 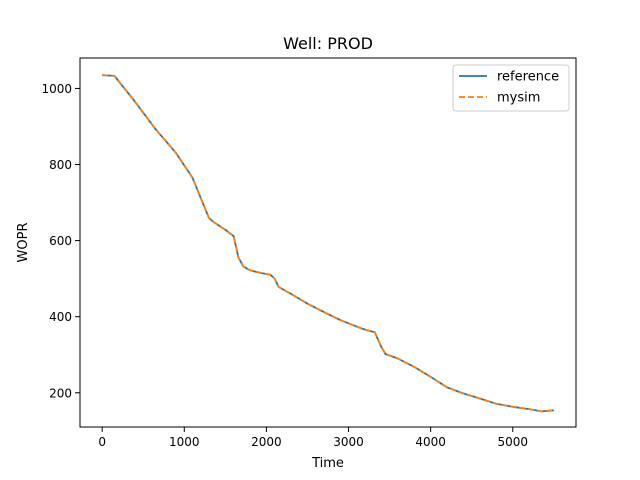 What do you see at coordinates (102, 442) in the screenshot?
I see `x-tick-label: 0` at bounding box center [102, 442].